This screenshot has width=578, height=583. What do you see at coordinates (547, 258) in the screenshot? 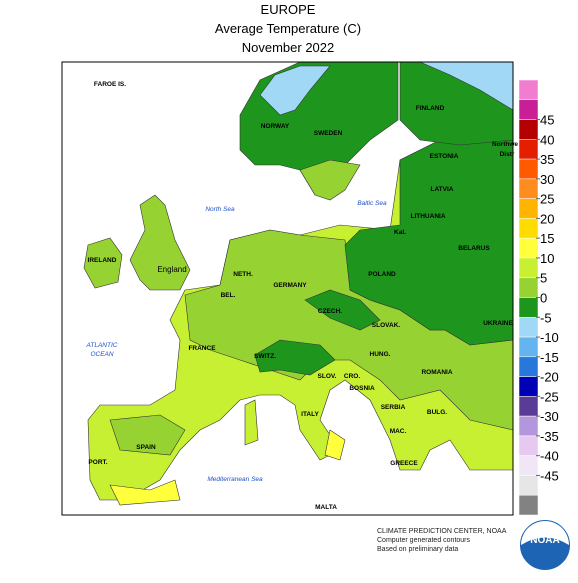
I see `legend-label: 10` at bounding box center [547, 258].